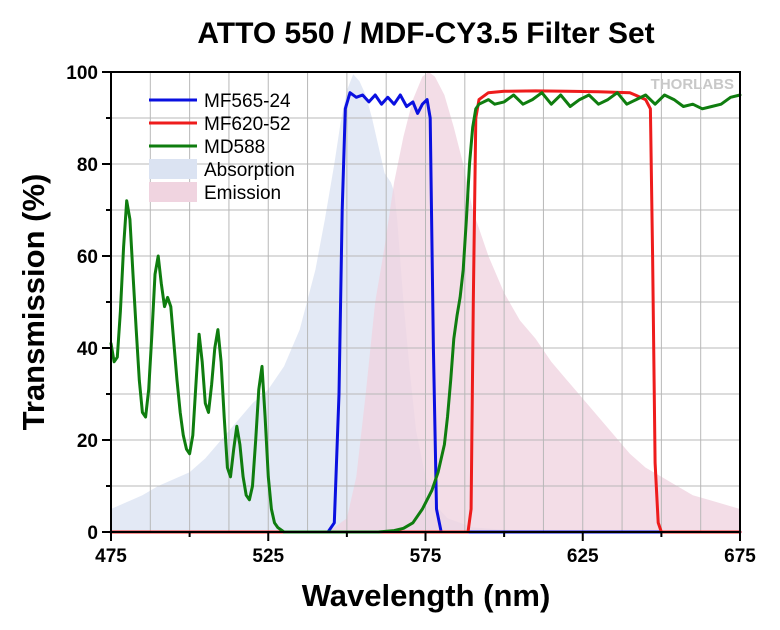  What do you see at coordinates (173, 192) in the screenshot?
I see `legend-swatch-emission` at bounding box center [173, 192].